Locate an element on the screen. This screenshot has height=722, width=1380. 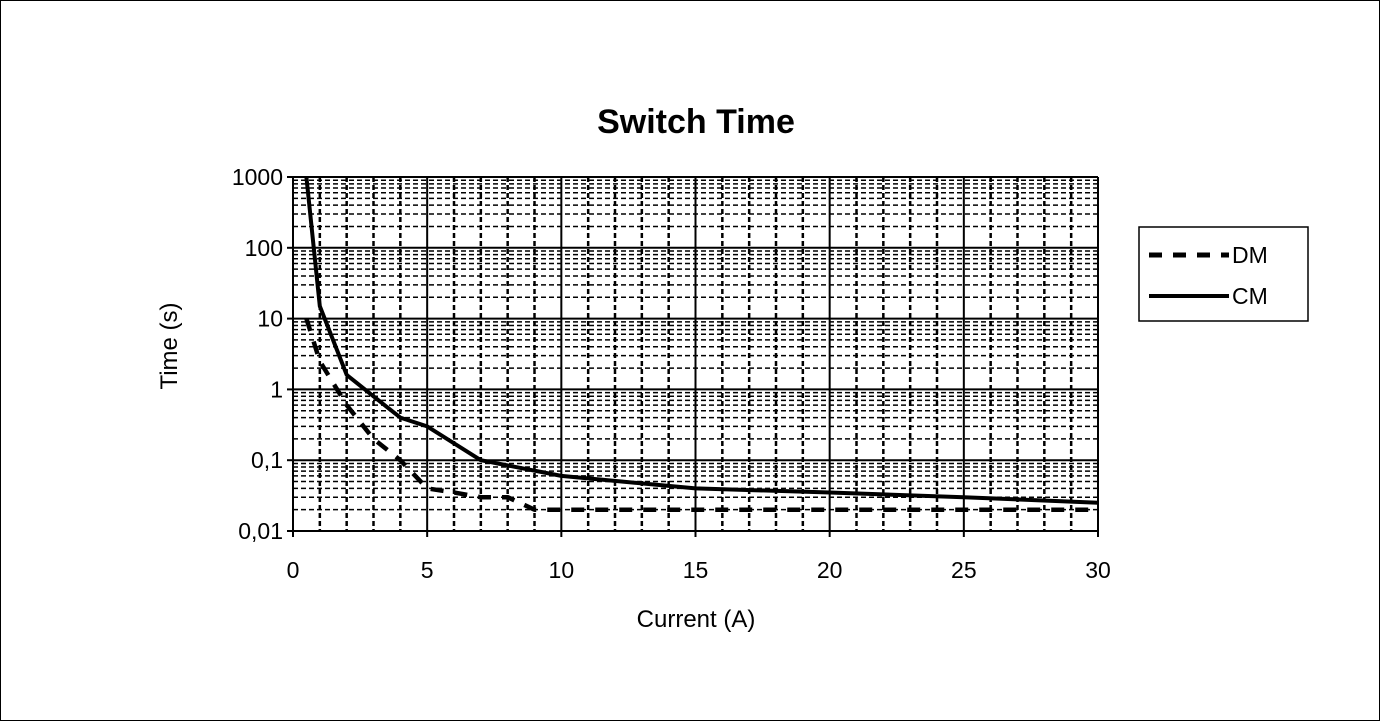
y-tick-label: 10 is located at coordinates (270, 319).